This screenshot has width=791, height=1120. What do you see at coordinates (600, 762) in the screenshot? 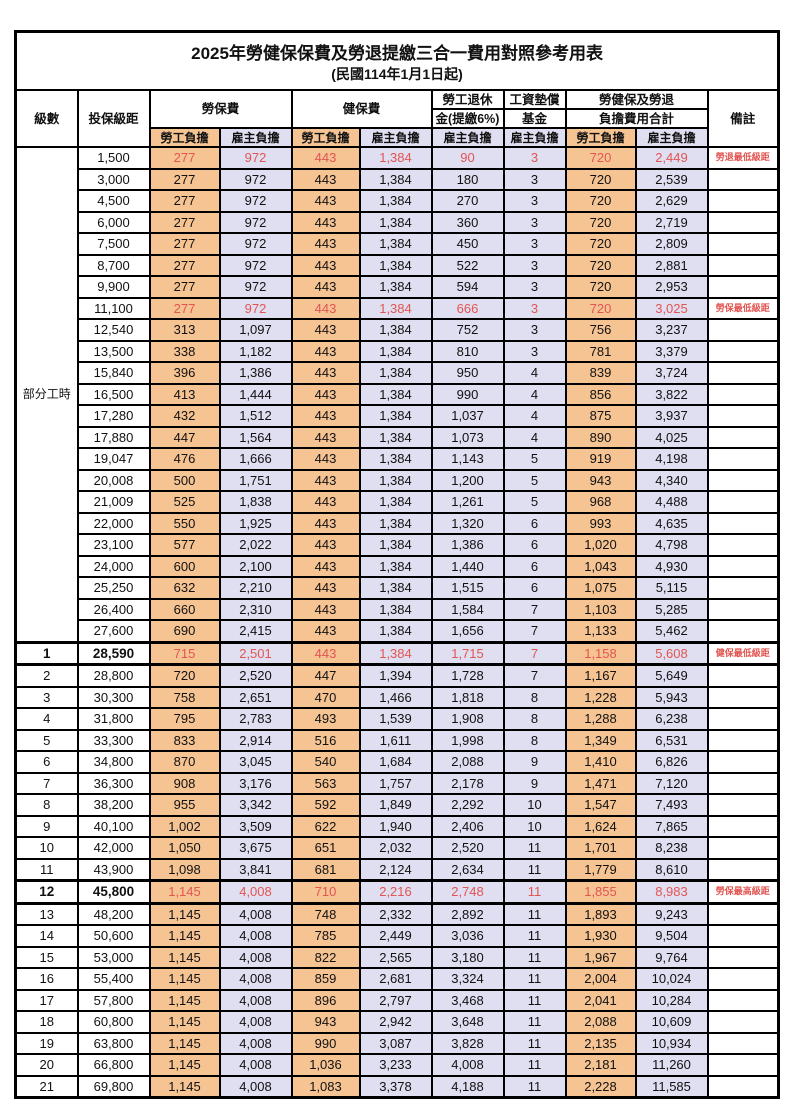
I see `value-cell: 1,410` at bounding box center [600, 762].